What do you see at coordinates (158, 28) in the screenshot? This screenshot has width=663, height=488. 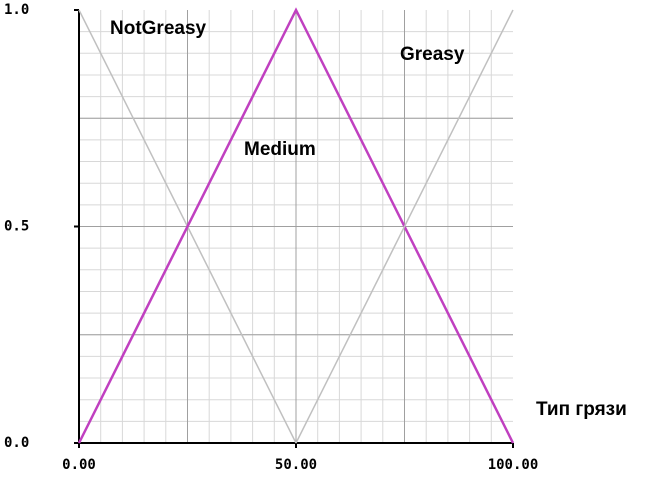 I see `series-label: NotGreasy` at bounding box center [158, 28].